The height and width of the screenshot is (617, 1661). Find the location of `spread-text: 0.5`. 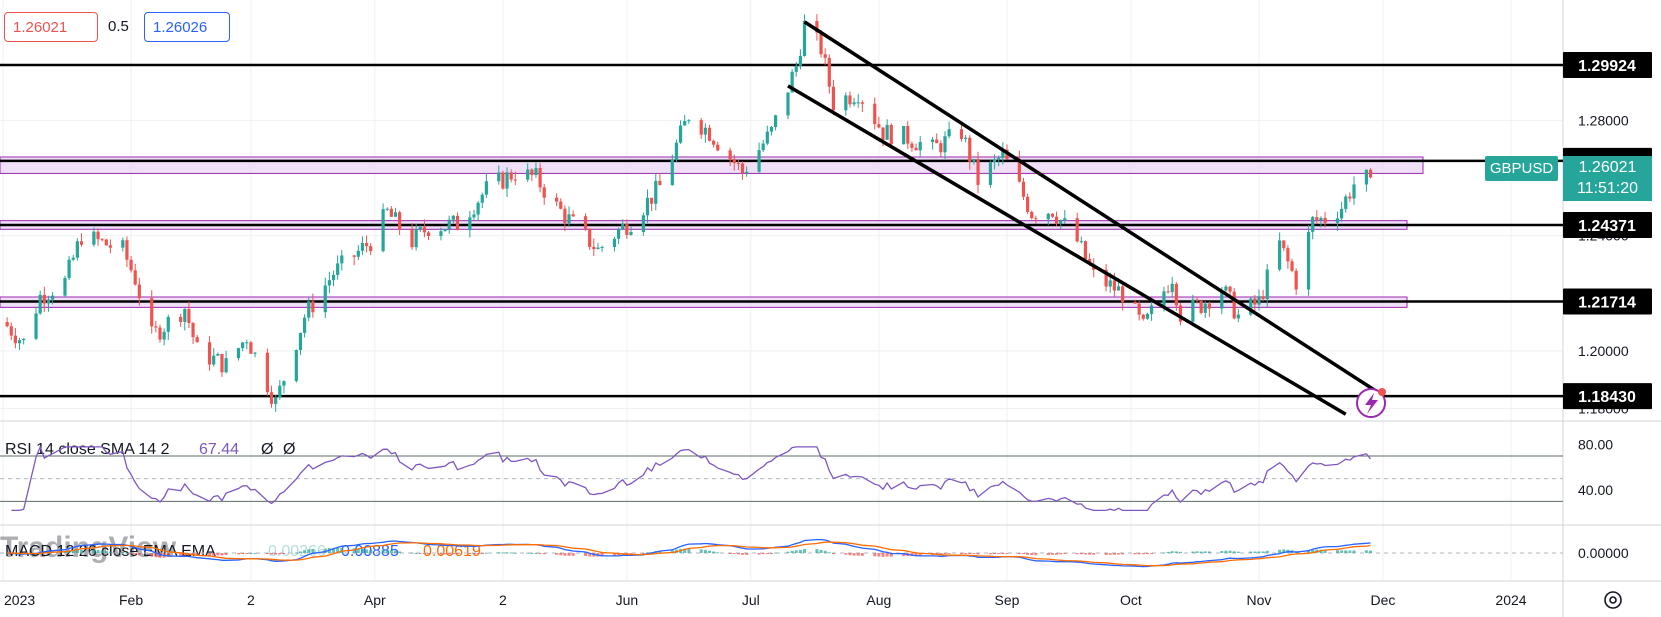

spread-text: 0.5 is located at coordinates (118, 26).